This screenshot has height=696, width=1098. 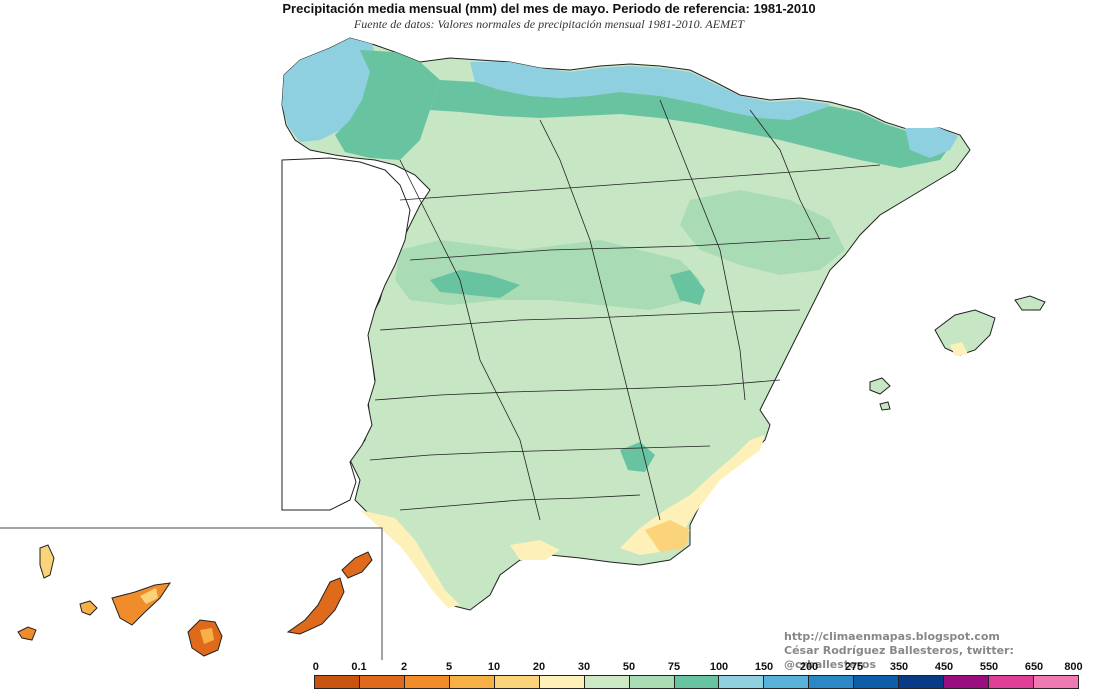 I want to click on legend-label: 650, so click(x=1034, y=667).